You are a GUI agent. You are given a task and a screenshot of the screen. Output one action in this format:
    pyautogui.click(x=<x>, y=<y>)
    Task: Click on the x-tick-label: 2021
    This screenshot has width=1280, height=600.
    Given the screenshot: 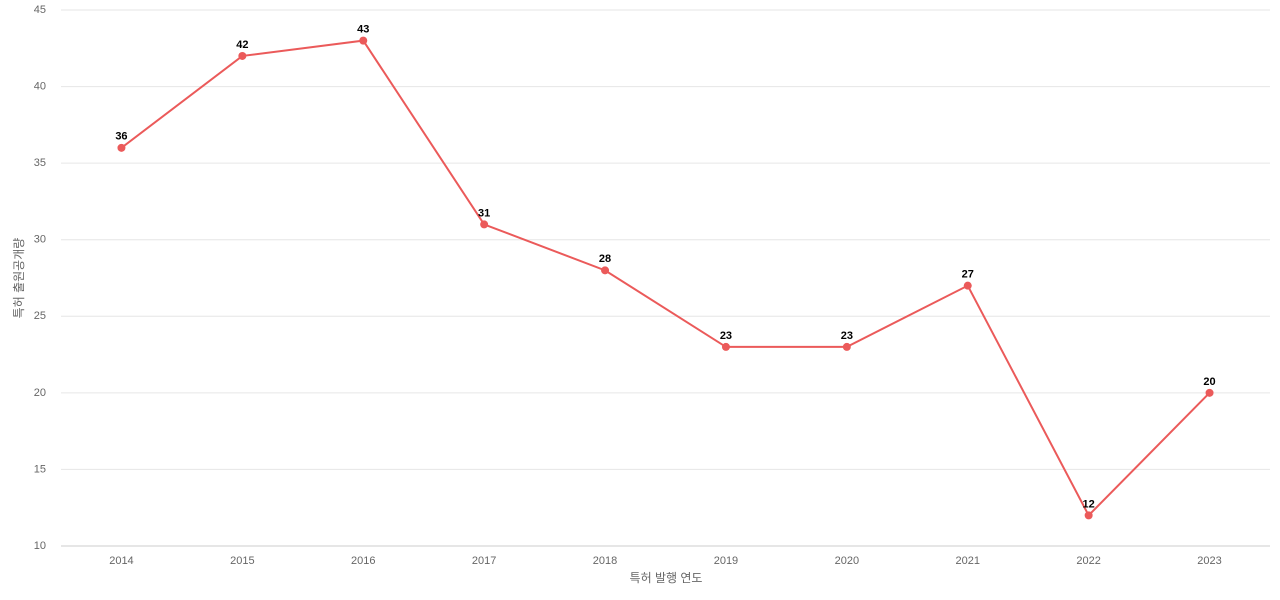 What is the action you would take?
    pyautogui.click(x=968, y=561)
    